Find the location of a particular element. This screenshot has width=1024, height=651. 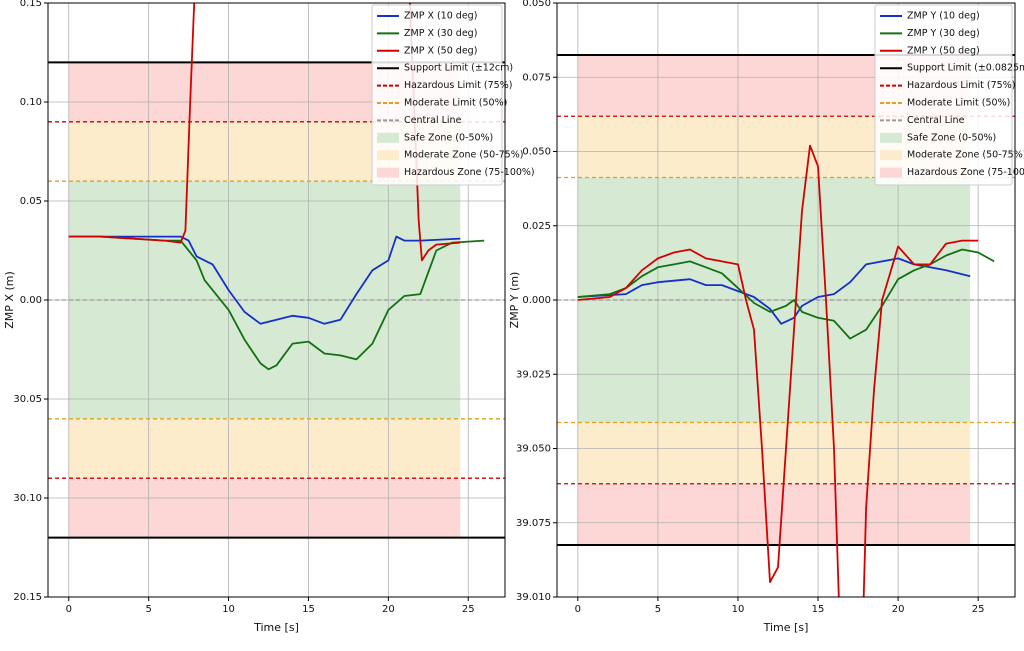

y-tick-label: 39.010 is located at coordinates (533, 597).